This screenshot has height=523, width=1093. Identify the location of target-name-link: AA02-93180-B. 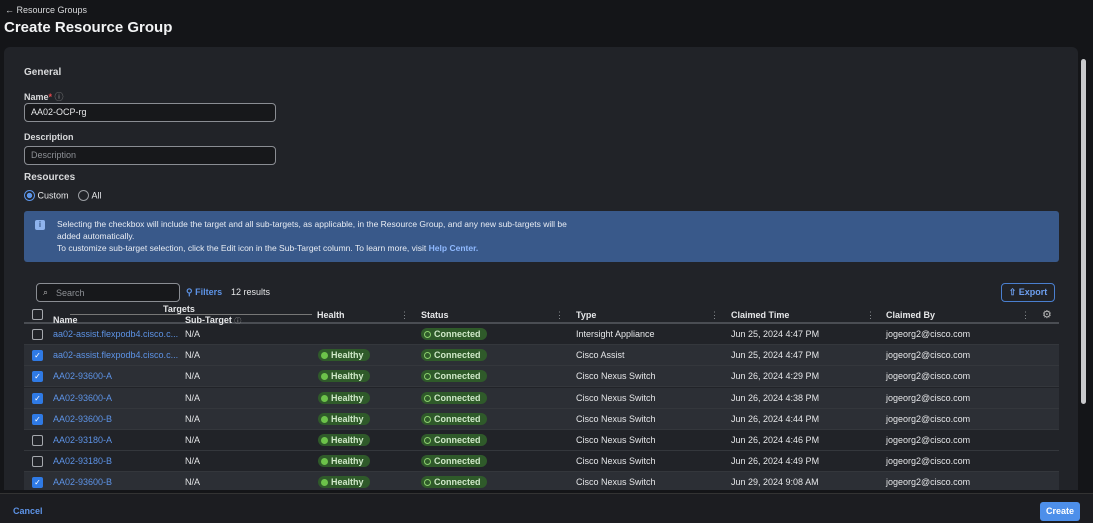
(83, 461).